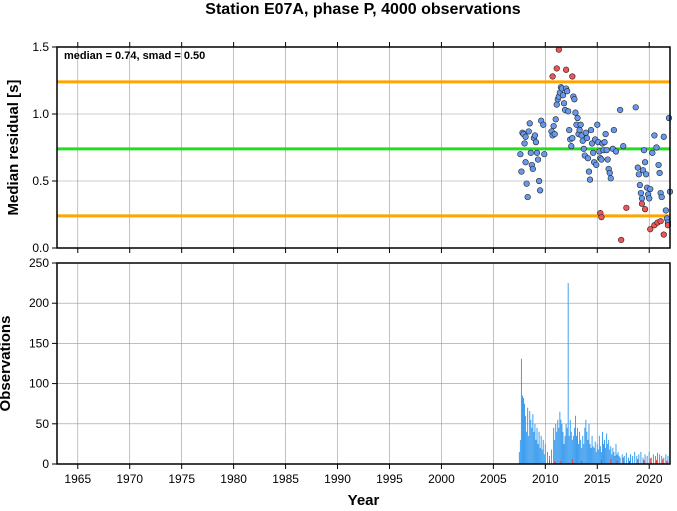 The width and height of the screenshot is (677, 511). What do you see at coordinates (39, 384) in the screenshot?
I see `y-tick-label: 100` at bounding box center [39, 384].